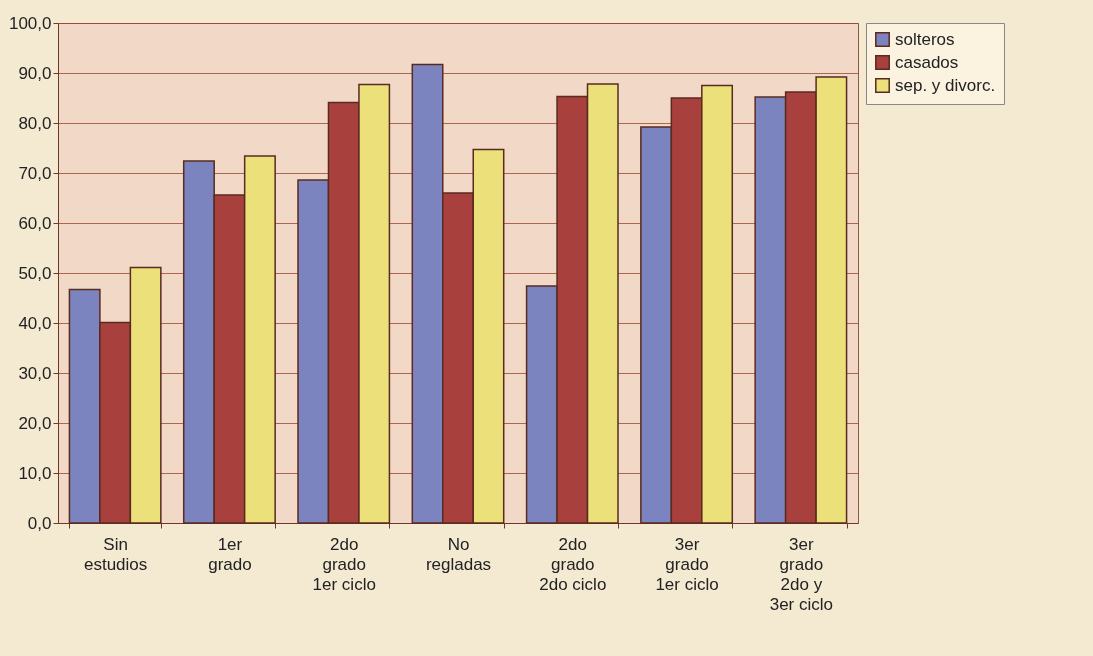  I want to click on legend-label: casados, so click(927, 62).